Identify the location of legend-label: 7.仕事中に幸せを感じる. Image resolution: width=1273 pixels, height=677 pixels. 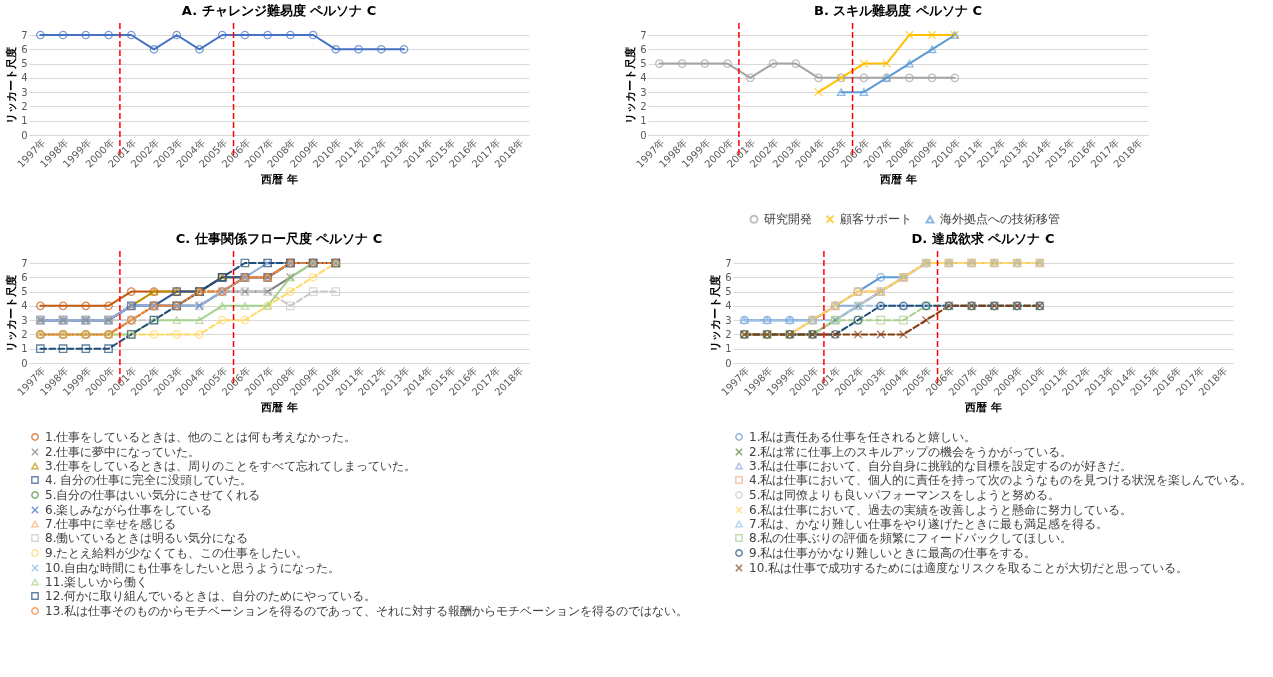
(111, 524).